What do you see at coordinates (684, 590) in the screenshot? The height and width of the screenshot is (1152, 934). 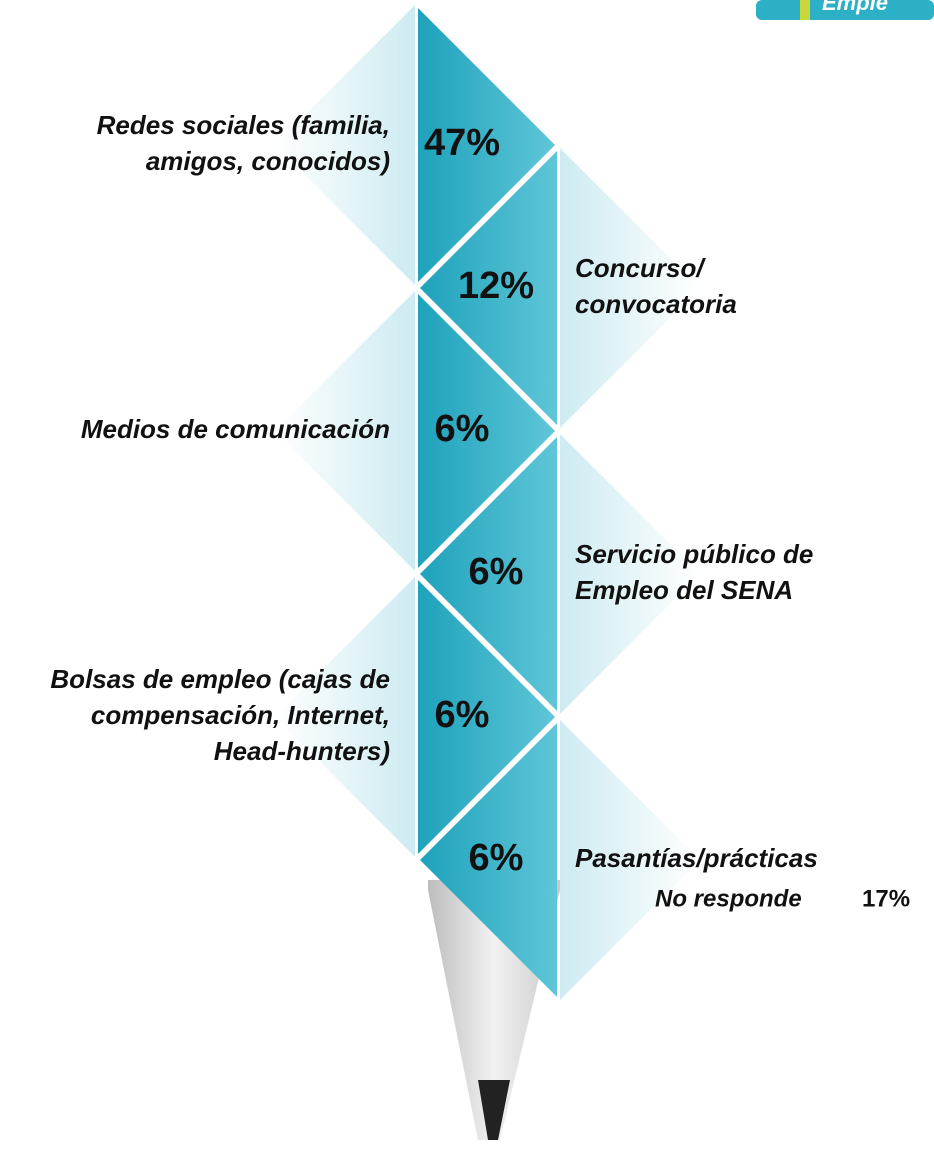 I see `item-label: Empleo del SENA` at bounding box center [684, 590].